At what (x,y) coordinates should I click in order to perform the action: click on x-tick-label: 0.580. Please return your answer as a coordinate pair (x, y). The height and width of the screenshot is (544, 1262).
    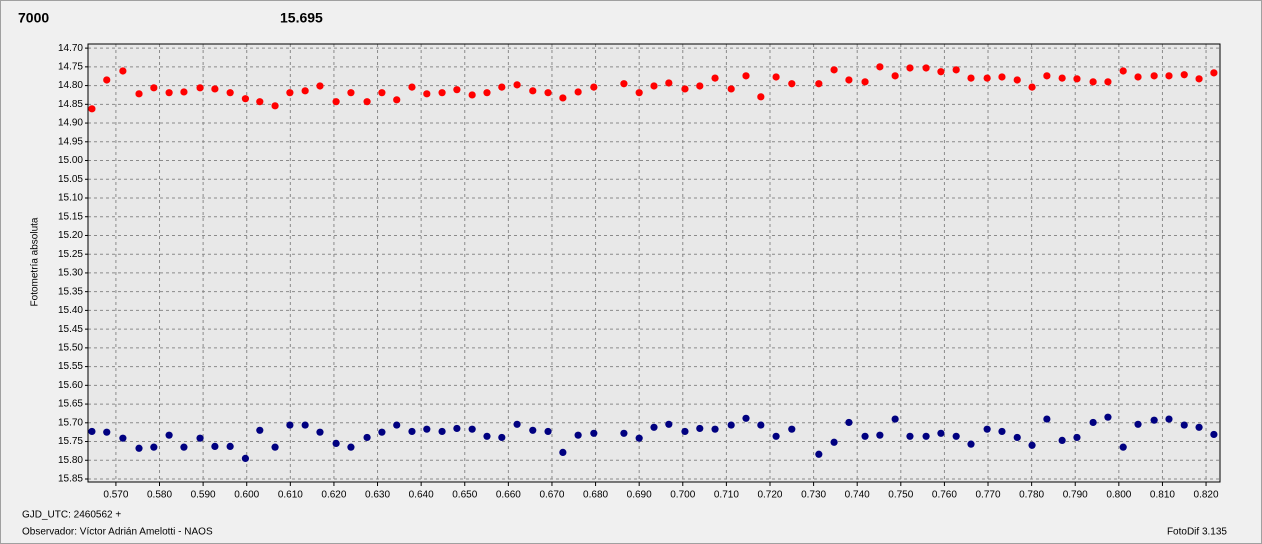
    Looking at the image, I should click on (159, 495).